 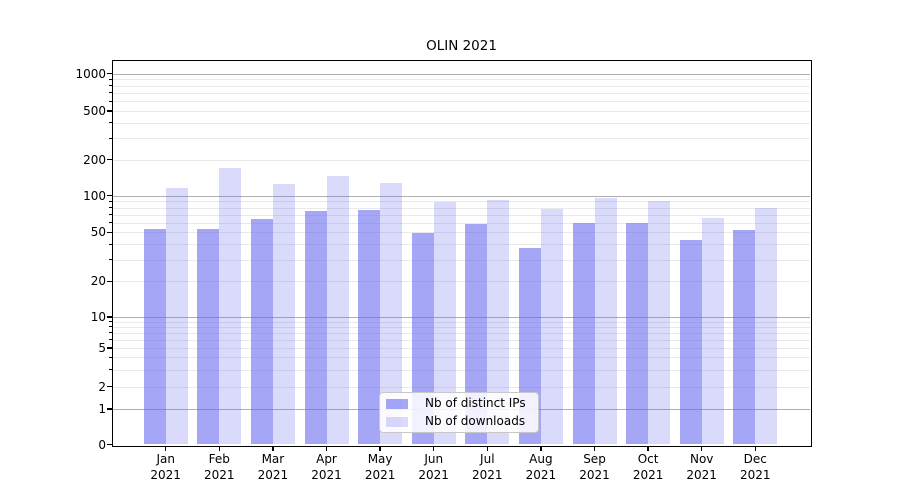 What do you see at coordinates (459, 412) in the screenshot?
I see `legend: Nb of distinct IPs Nb of downloads` at bounding box center [459, 412].